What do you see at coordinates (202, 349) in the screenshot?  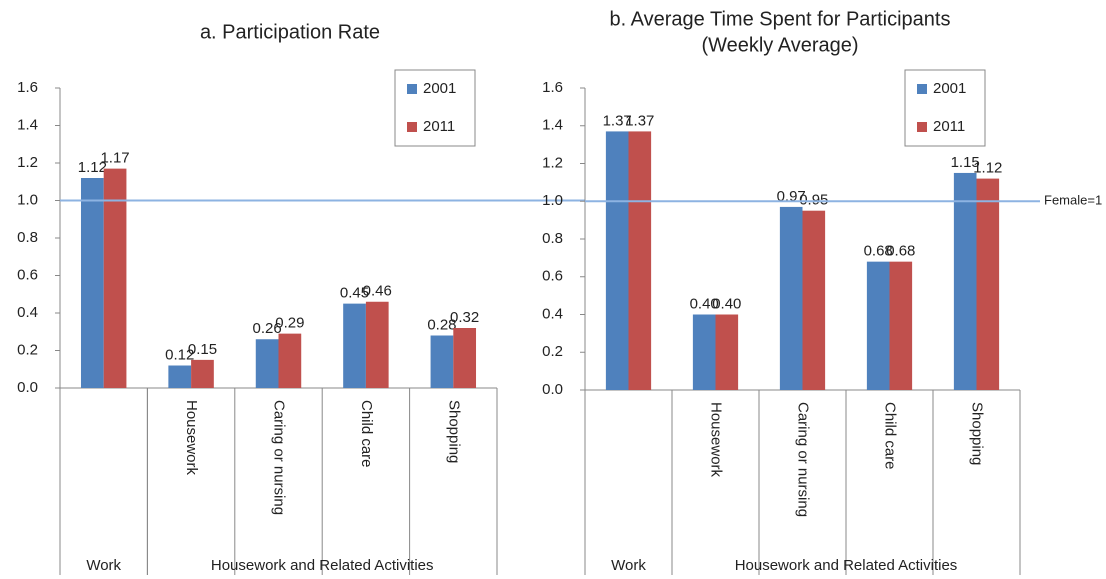 I see `data-label: 0.15` at bounding box center [202, 349].